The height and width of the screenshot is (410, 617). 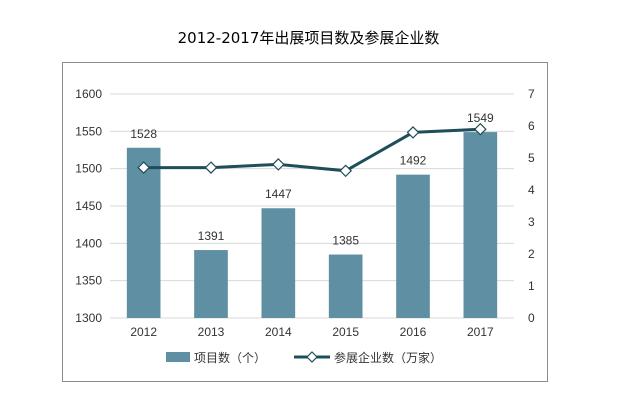 What do you see at coordinates (308, 38) in the screenshot?
I see `chart-title: 2012-2017年出展项目数及参展企业数` at bounding box center [308, 38].